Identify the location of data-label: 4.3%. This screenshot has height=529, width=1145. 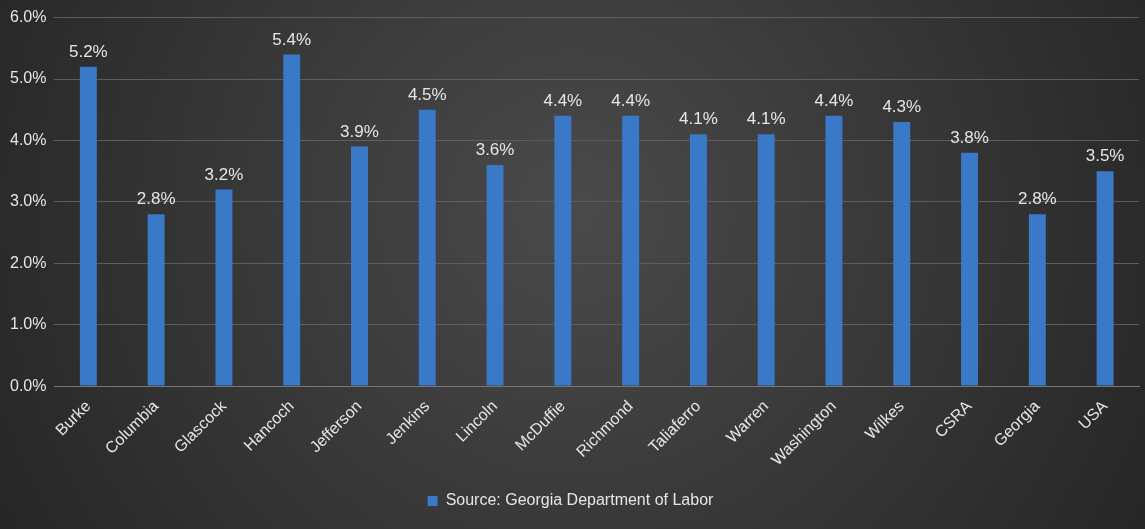
(902, 107).